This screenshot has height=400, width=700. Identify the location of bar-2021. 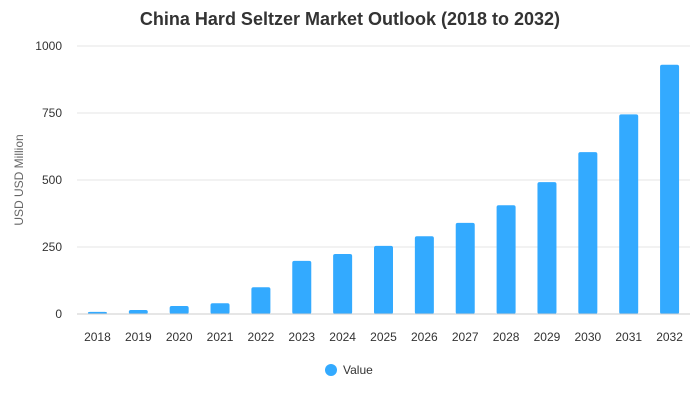
(220, 308).